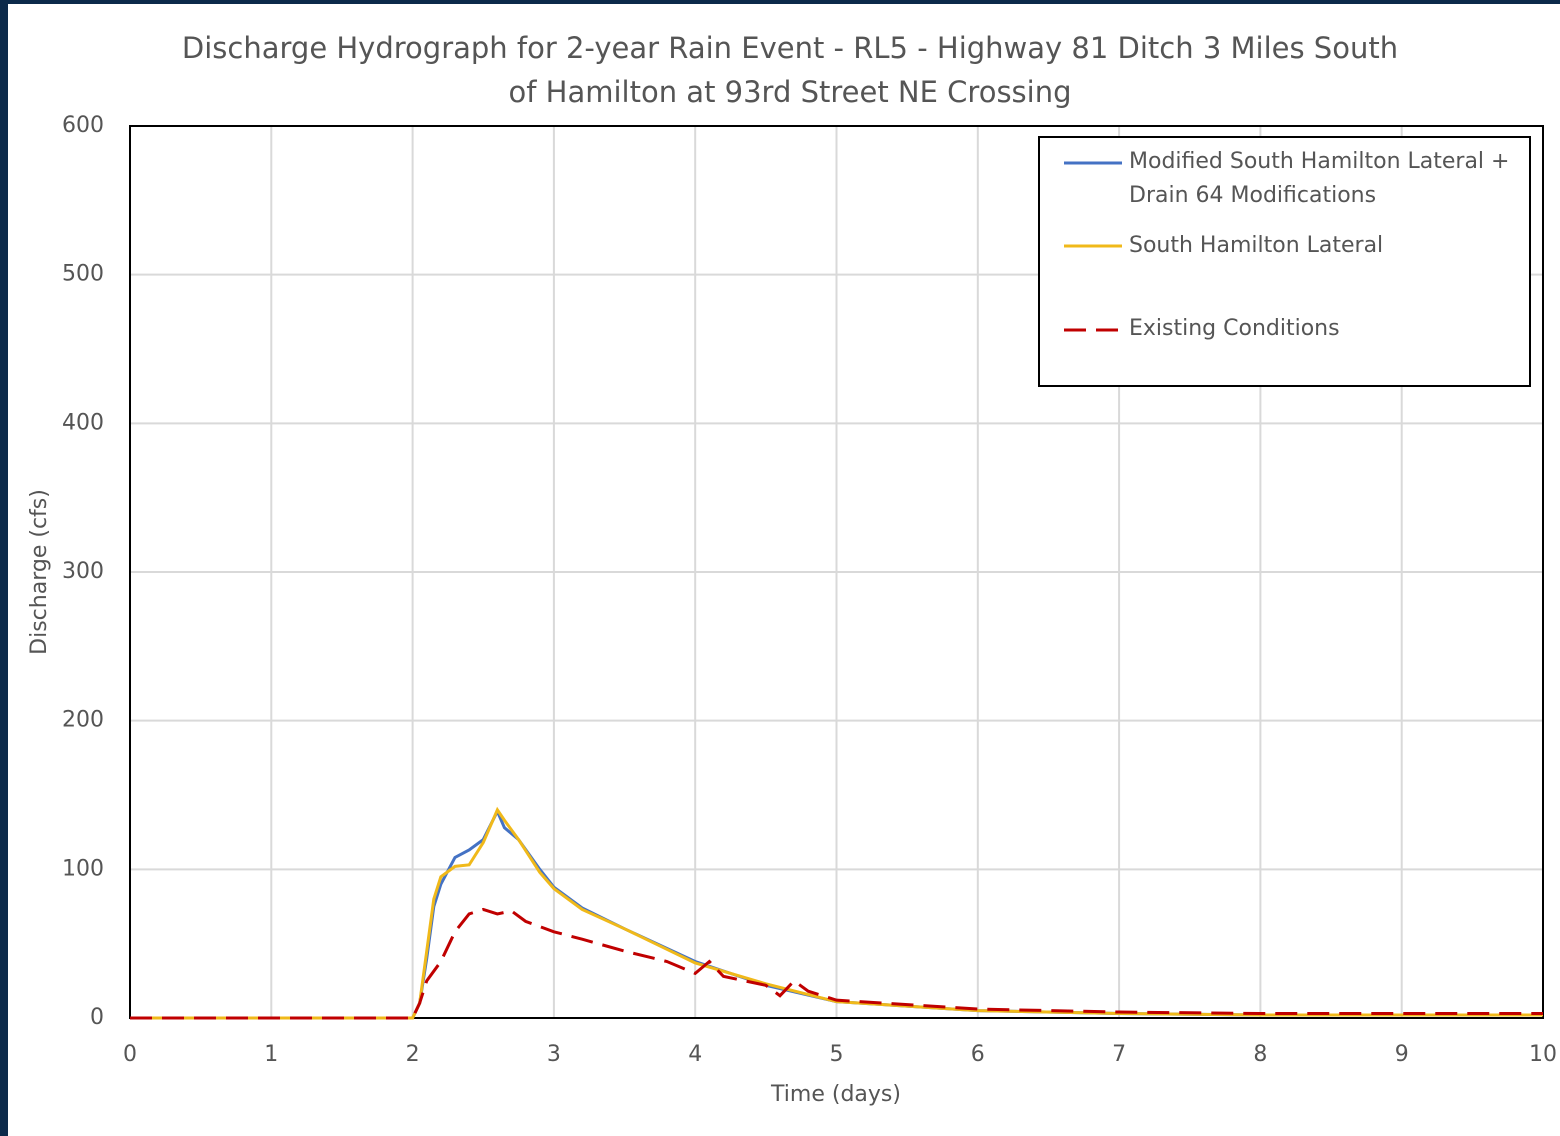 This screenshot has height=1136, width=1560. Describe the element at coordinates (1093, 246) in the screenshot. I see `legend-swatches` at that location.